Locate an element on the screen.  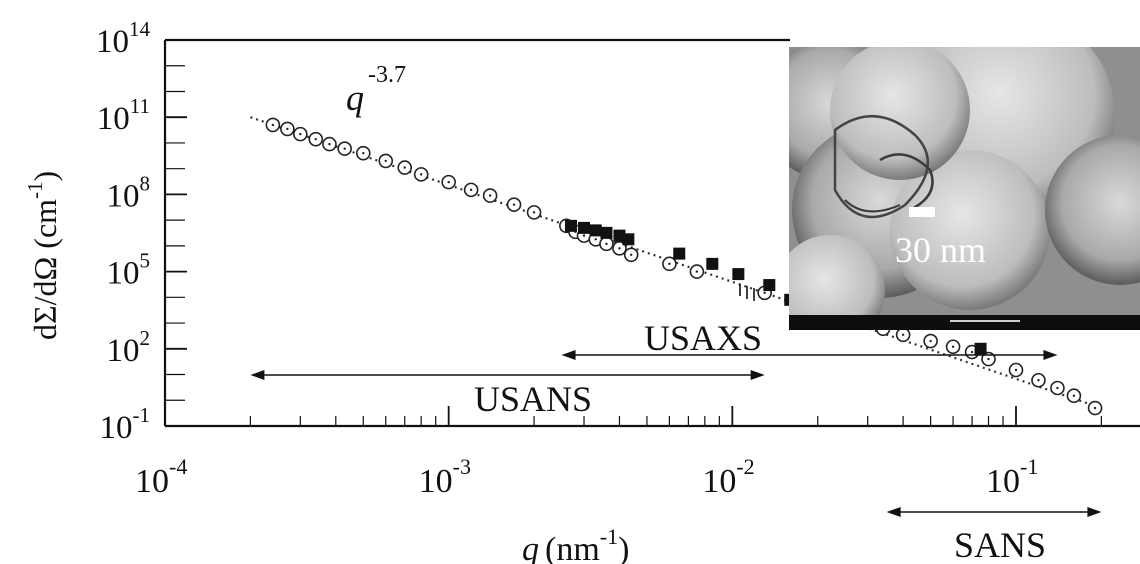
y-tick-label: 10⁸ is located at coordinates (129, 192).